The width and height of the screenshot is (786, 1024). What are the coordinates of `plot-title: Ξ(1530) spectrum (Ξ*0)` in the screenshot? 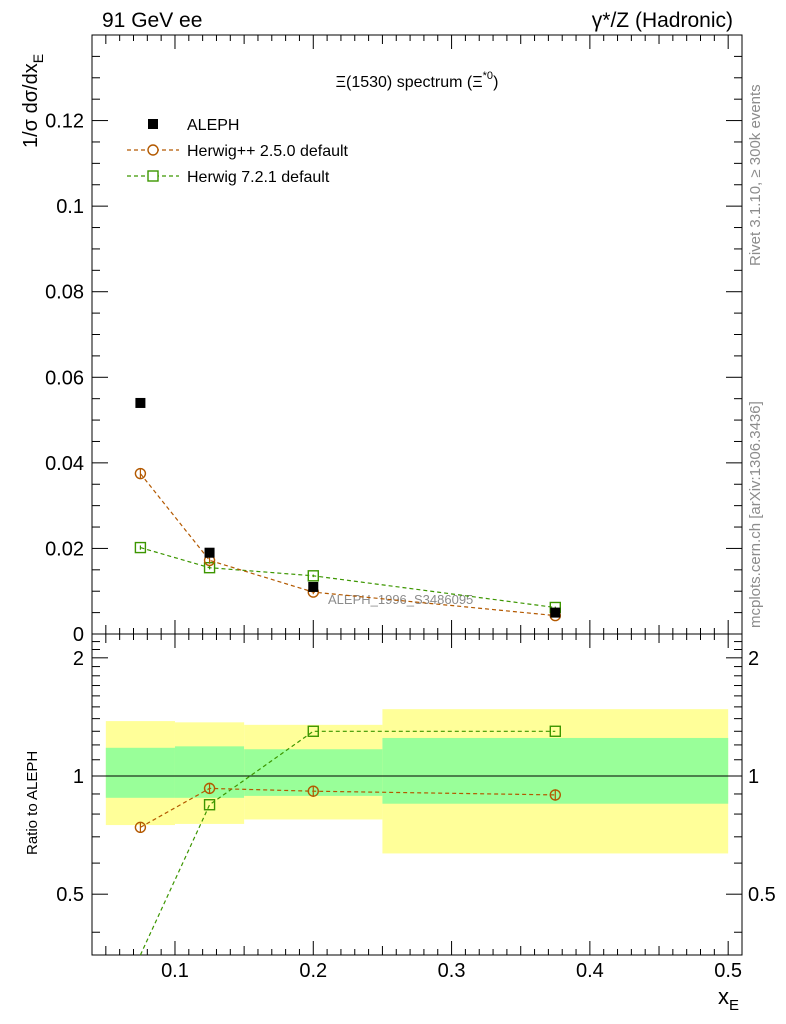 It's located at (417, 80).